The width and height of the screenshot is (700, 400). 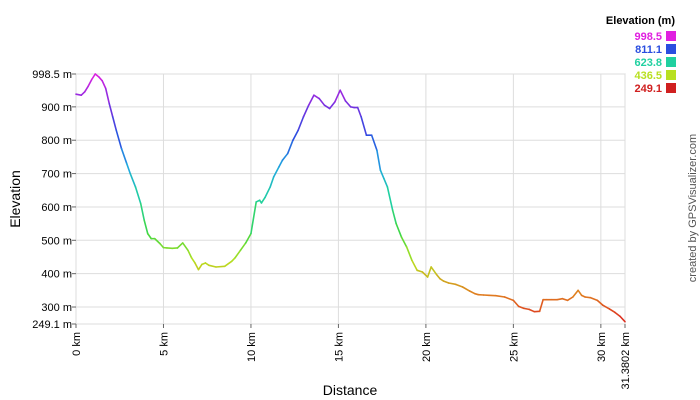 What do you see at coordinates (648, 50) in the screenshot?
I see `legend-value: 811.1` at bounding box center [648, 50].